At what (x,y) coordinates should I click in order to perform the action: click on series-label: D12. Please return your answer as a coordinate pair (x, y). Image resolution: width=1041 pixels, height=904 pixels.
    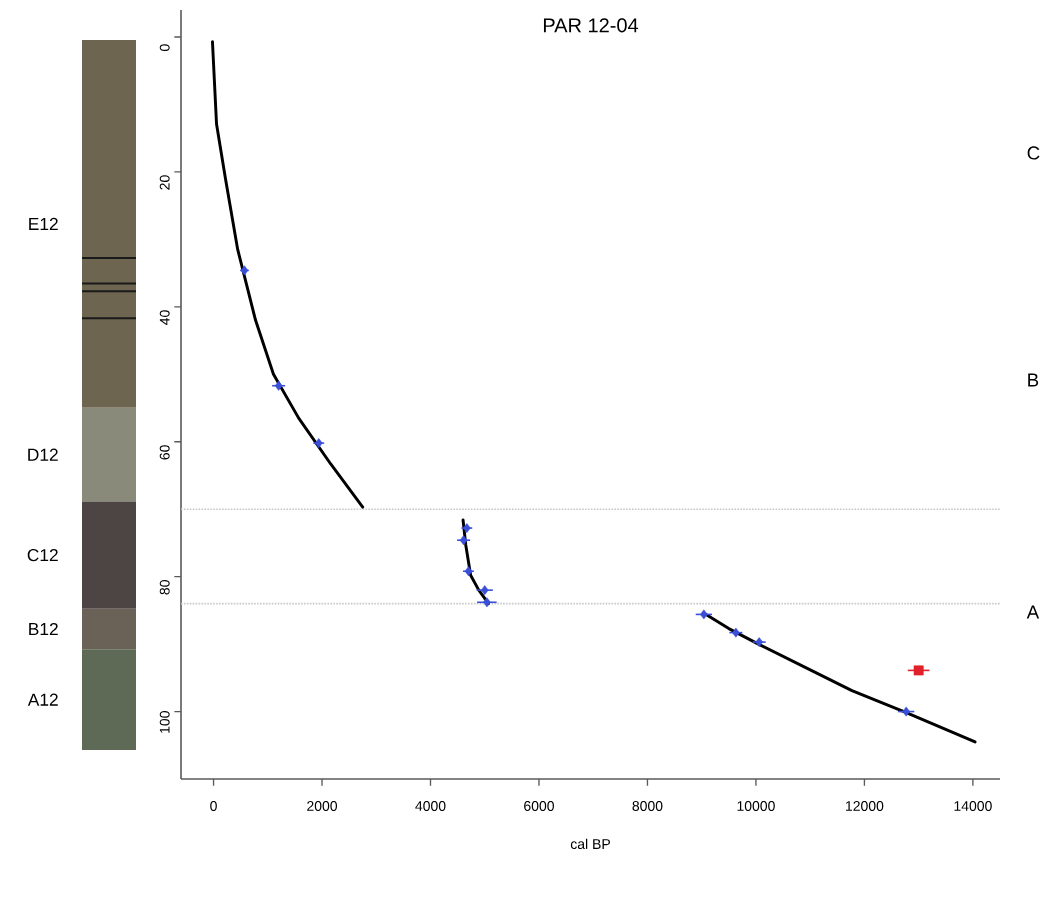
    Looking at the image, I should click on (43, 454).